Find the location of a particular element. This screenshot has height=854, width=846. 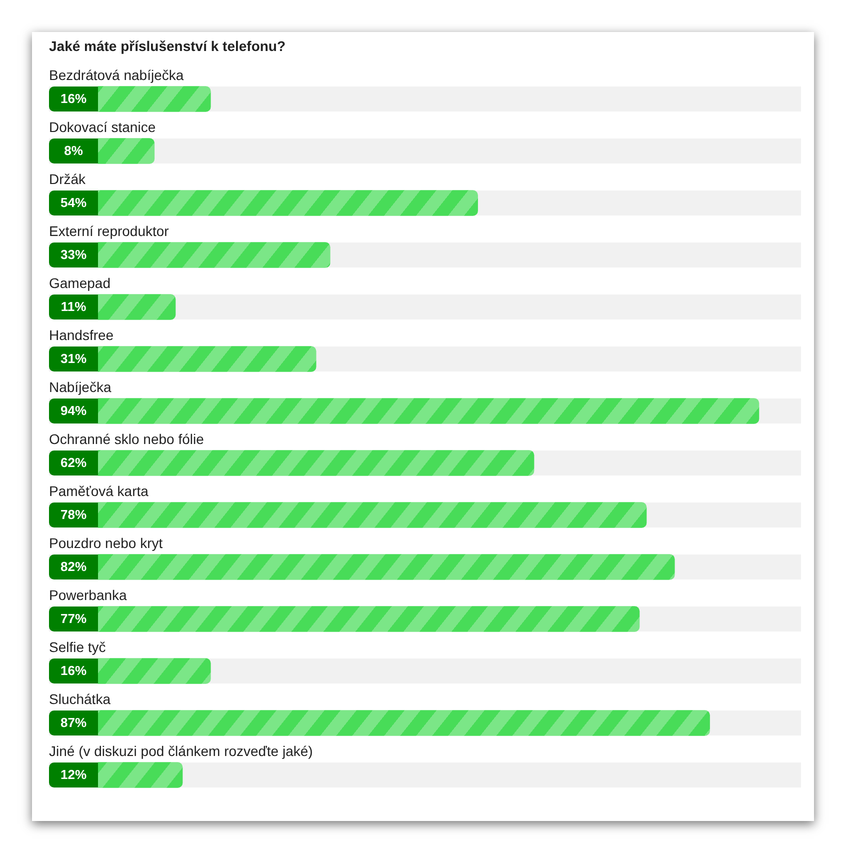

y-tick-label: Externí reproduktor is located at coordinates (109, 230).